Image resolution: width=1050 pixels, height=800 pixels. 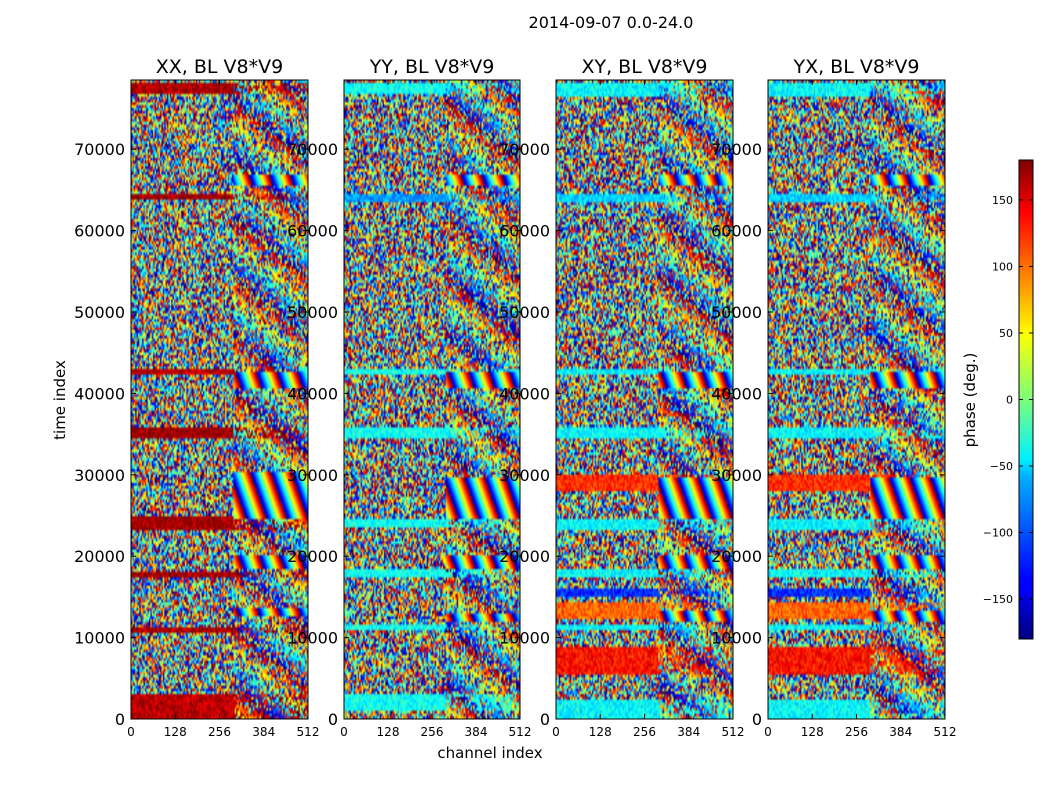 What do you see at coordinates (1002, 200) in the screenshot?
I see `colorbar-tick-label: 150` at bounding box center [1002, 200].